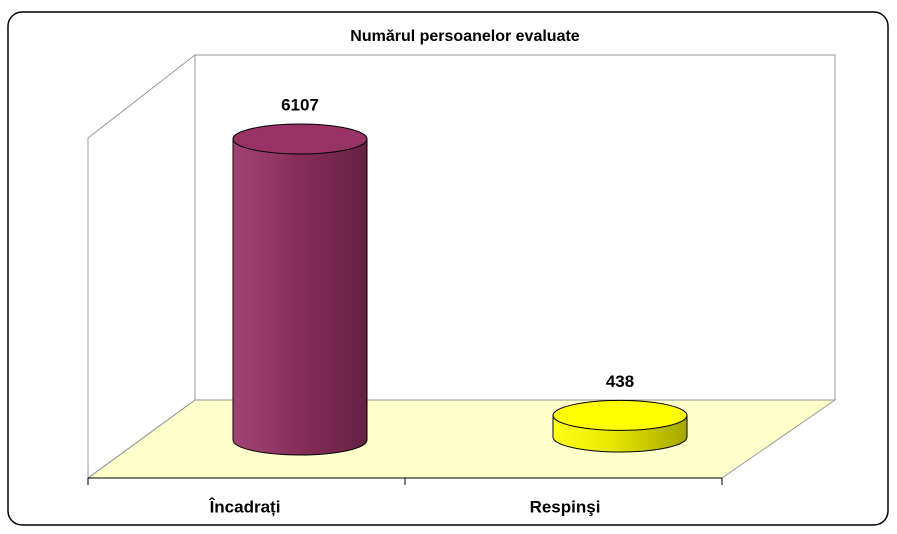 This screenshot has height=534, width=897. I want to click on x-tick-label: Respinşi, so click(565, 506).